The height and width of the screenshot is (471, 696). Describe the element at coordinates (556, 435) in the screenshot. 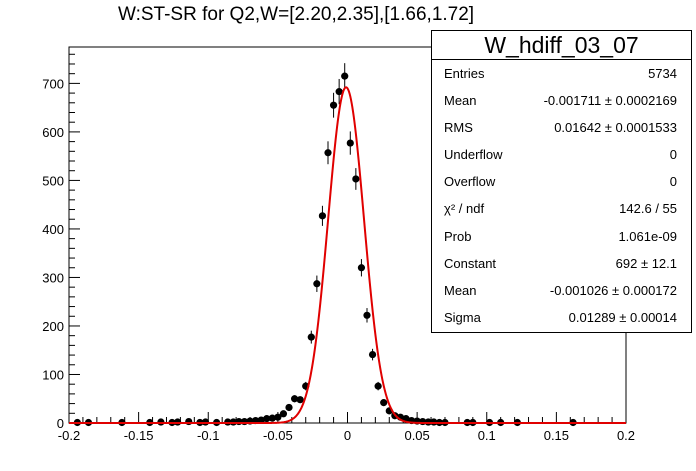

I see `x-tick-label: 0.15` at that location.